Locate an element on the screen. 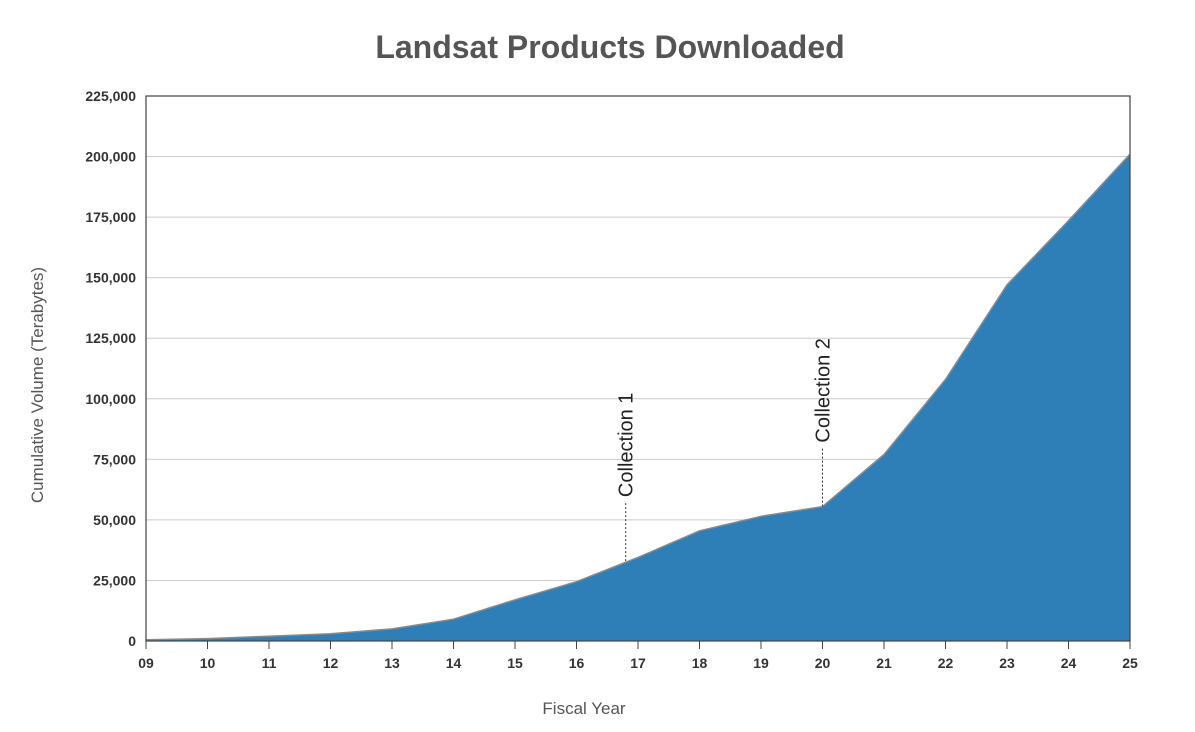 The width and height of the screenshot is (1195, 732). annotation-1: Collection 1 is located at coordinates (627, 445).